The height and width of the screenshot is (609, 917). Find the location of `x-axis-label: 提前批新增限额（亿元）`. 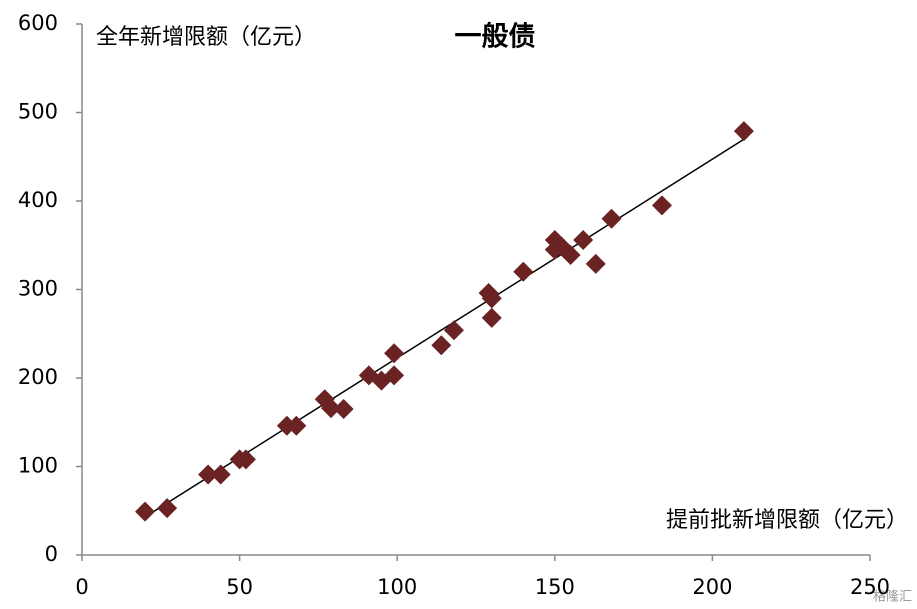

x-axis-label: 提前批新增限额（亿元） is located at coordinates (787, 520).